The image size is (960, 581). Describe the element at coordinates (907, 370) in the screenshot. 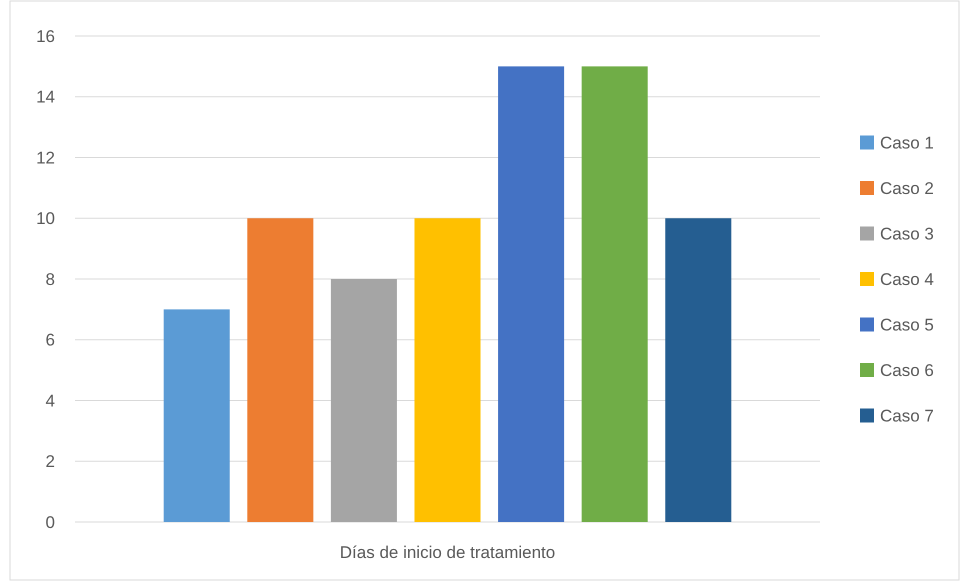

I see `legend-label: Caso 6` at that location.